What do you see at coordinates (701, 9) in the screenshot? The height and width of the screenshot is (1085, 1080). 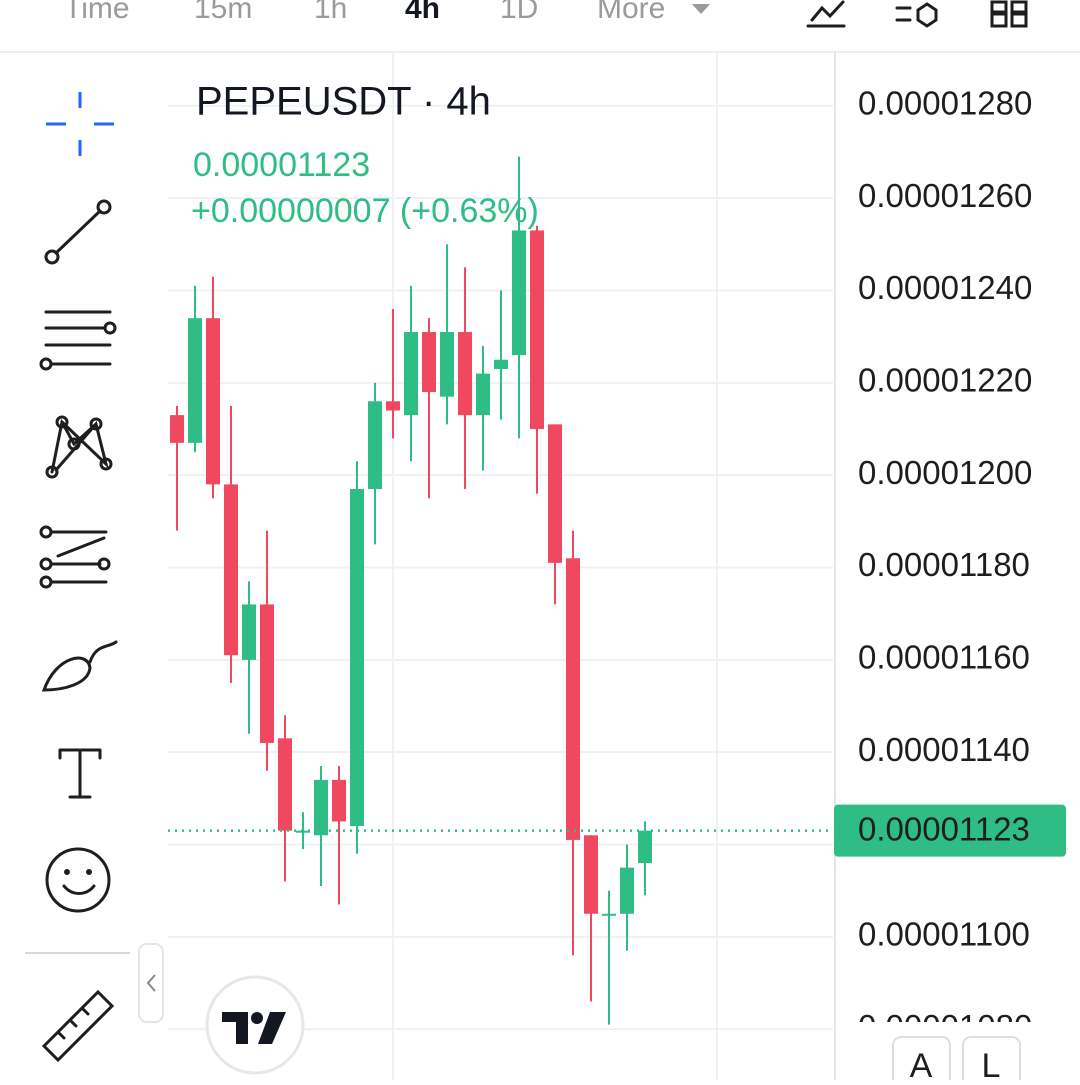 I see `more-caret` at bounding box center [701, 9].